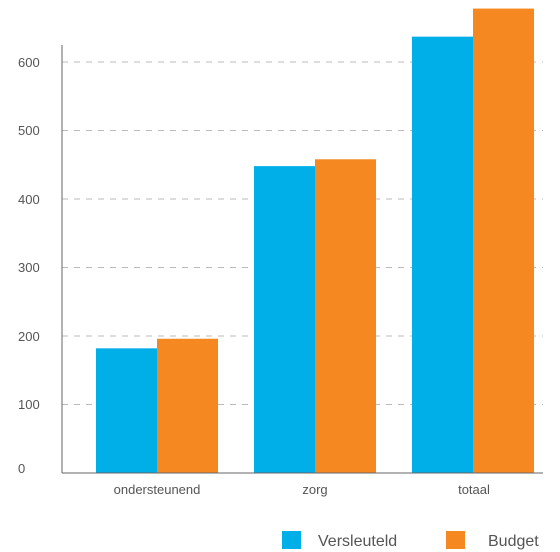  What do you see at coordinates (21, 468) in the screenshot?
I see `y-tick-label: 0` at bounding box center [21, 468].